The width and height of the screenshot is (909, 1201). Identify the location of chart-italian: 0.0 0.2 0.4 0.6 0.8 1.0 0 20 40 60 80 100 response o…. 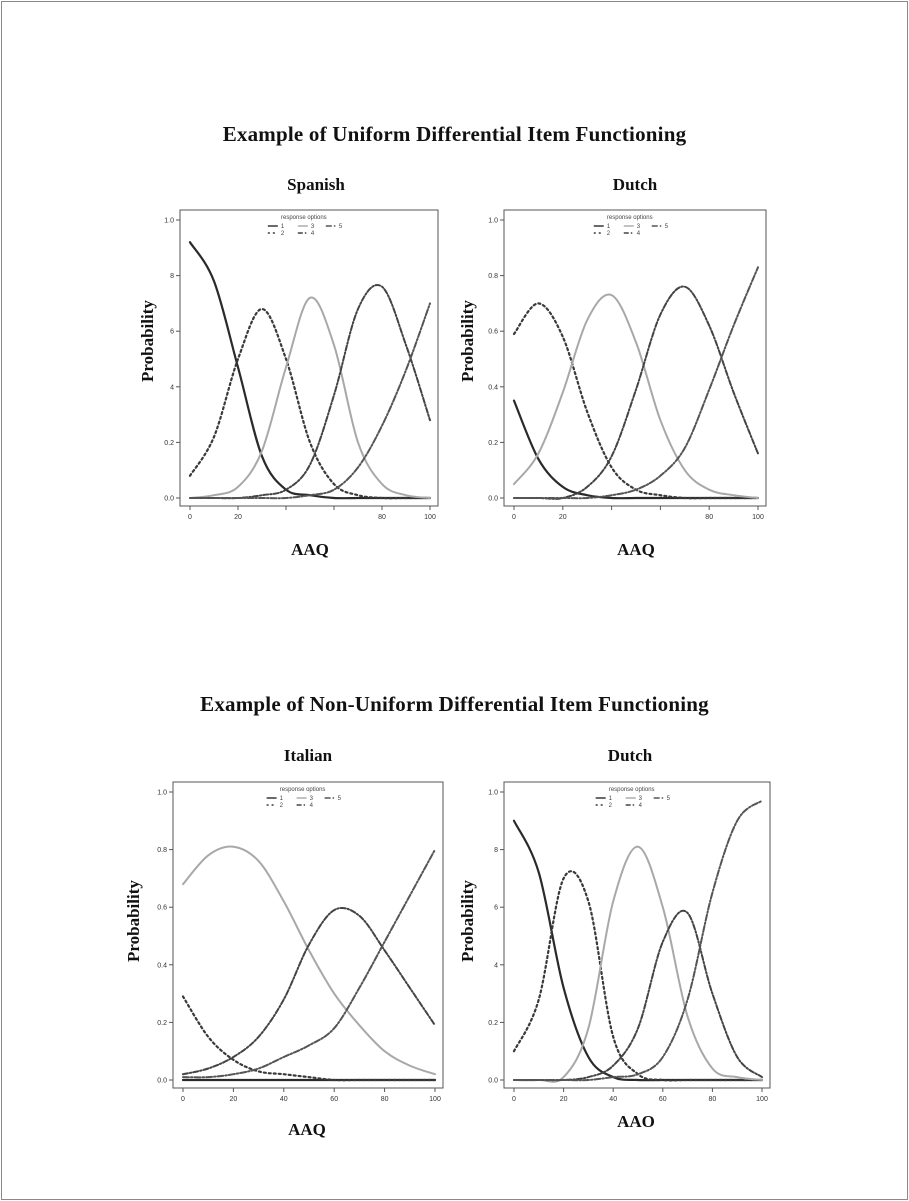
(300, 942).